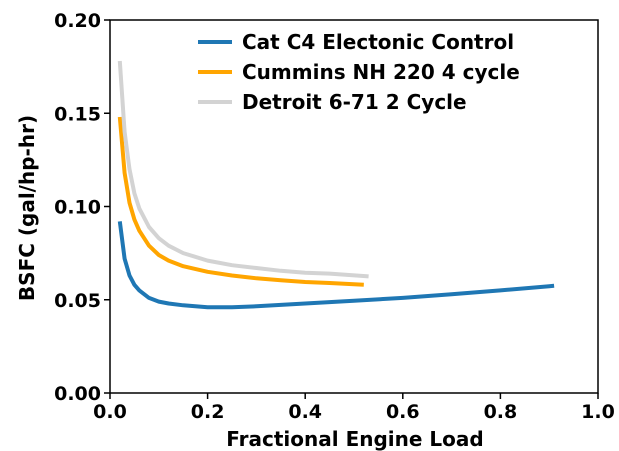  Describe the element at coordinates (77, 21) in the screenshot. I see `y-tick-label: 0.20` at that location.